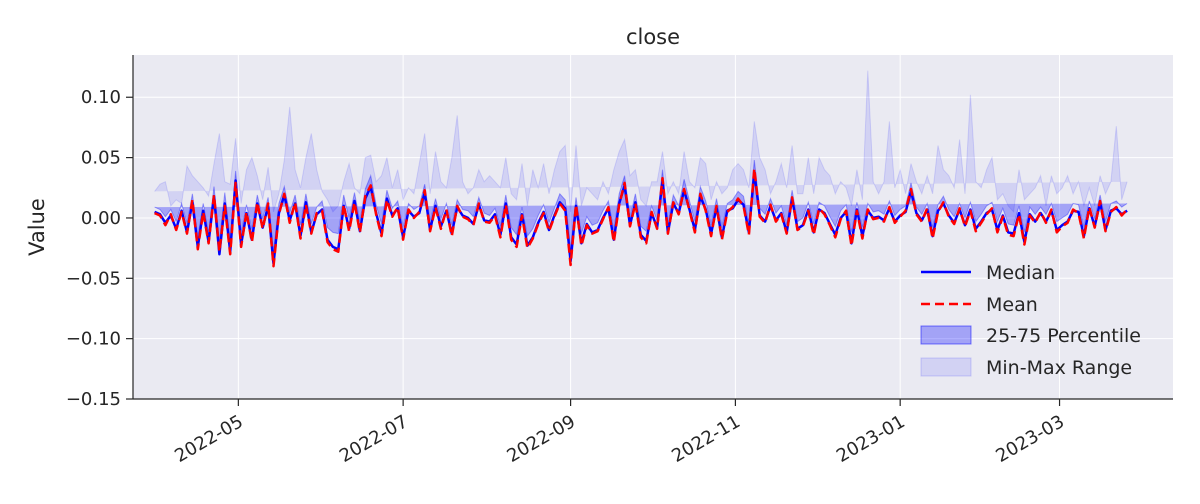 The height and width of the screenshot is (504, 1200). I want to click on x-tick-label: 2022-09, so click(541, 439).